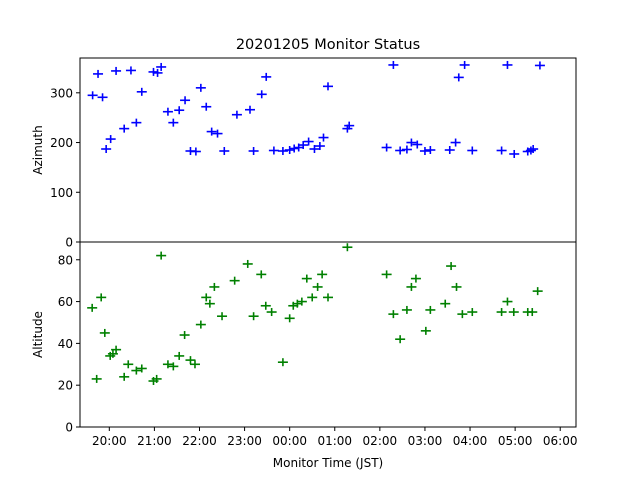 This screenshot has width=640, height=480. Describe the element at coordinates (199, 441) in the screenshot. I see `x-tick-label: 22:00` at that location.